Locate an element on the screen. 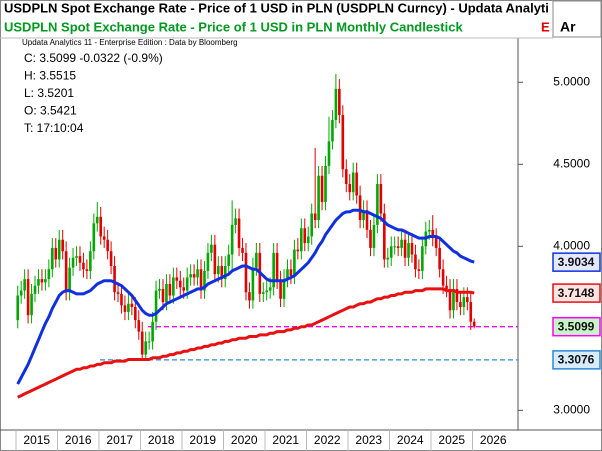 The image size is (602, 451). value-tag-label: 3.5099 is located at coordinates (576, 326).